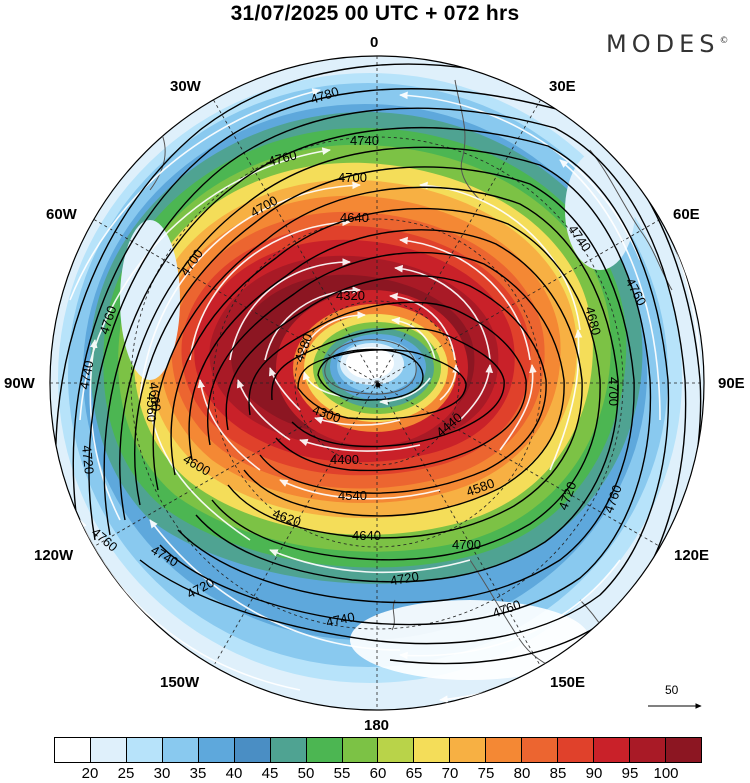 This screenshot has height=783, width=750. I want to click on colorbar-tick-label: 25, so click(126, 773).